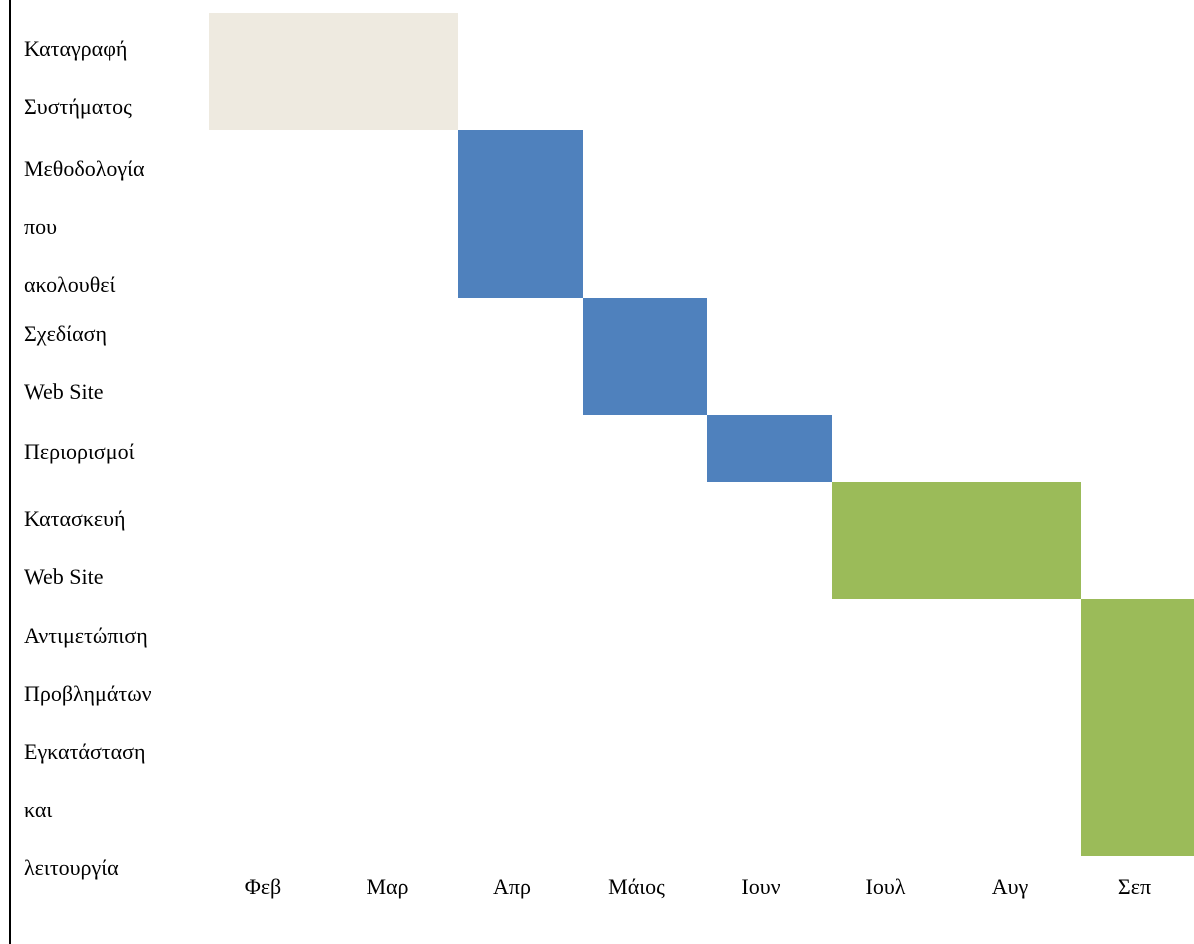 This screenshot has width=1194, height=944. I want to click on task-label: Καταγραφή Συστήματος, so click(78, 77).